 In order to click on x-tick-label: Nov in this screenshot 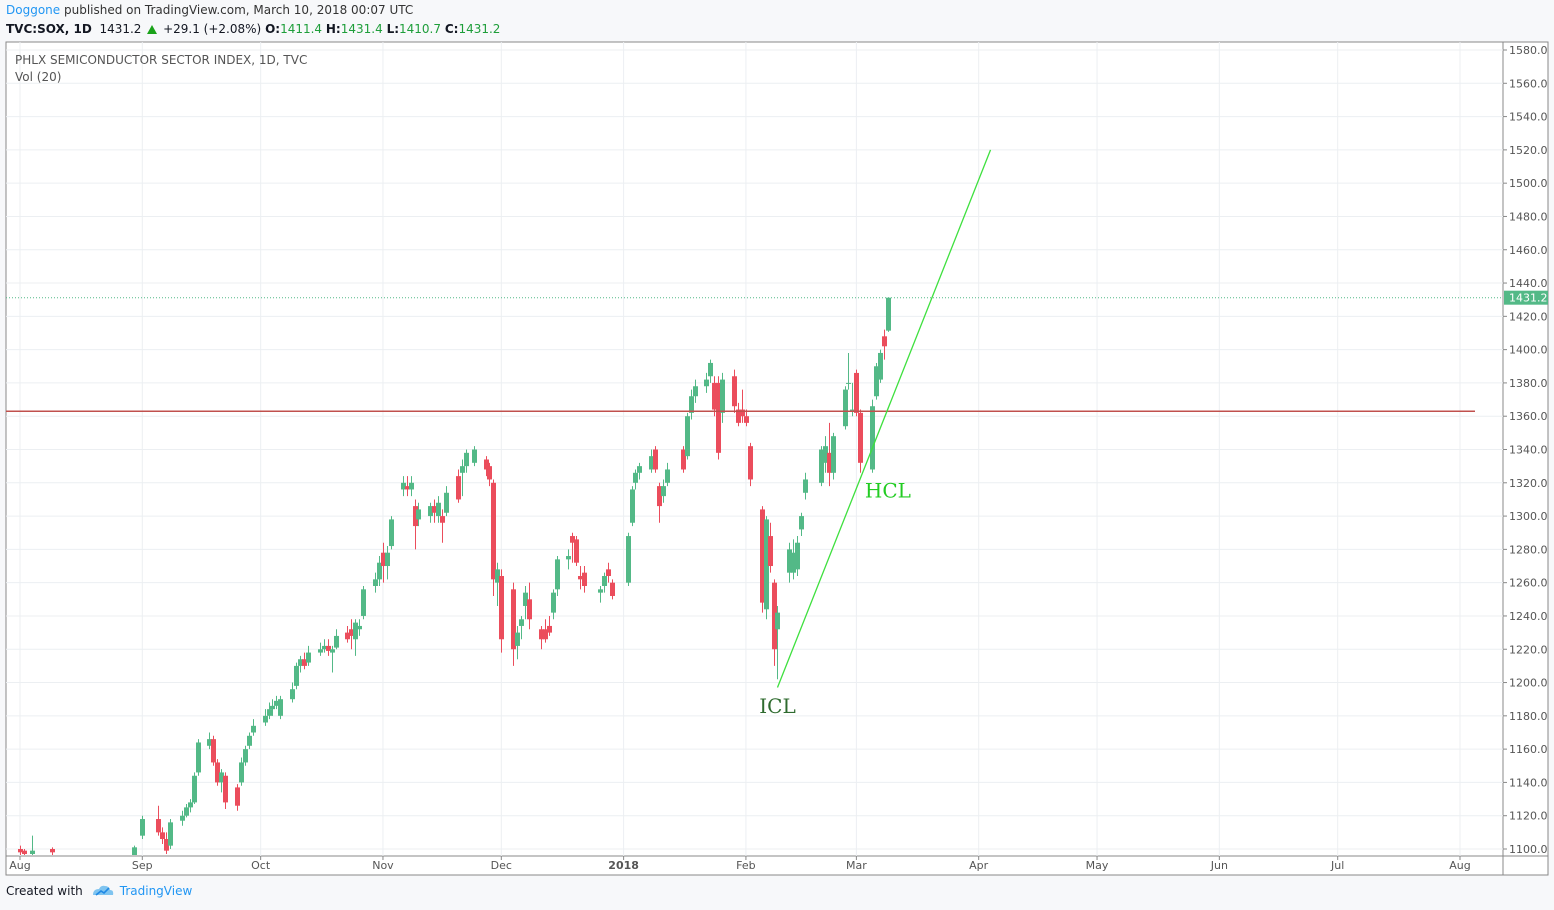, I will do `click(383, 865)`.